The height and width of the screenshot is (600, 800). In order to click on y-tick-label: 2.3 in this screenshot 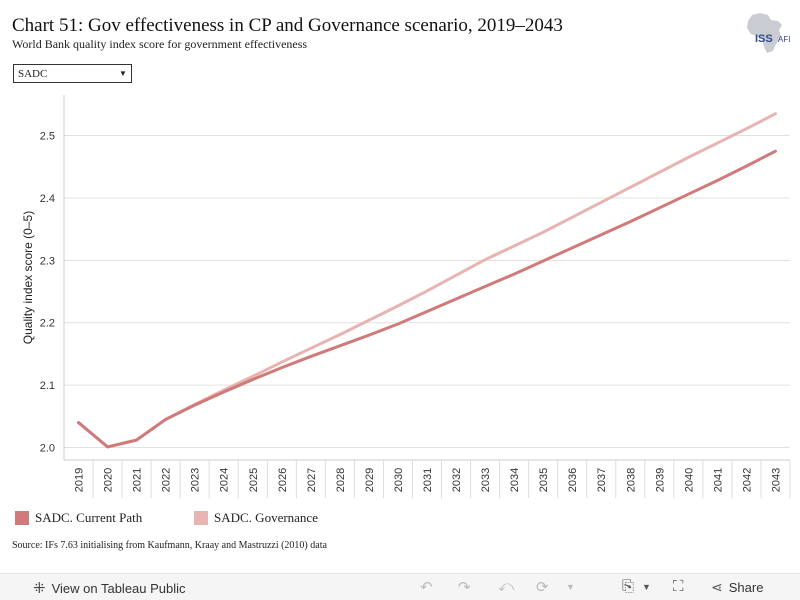, I will do `click(47, 261)`.